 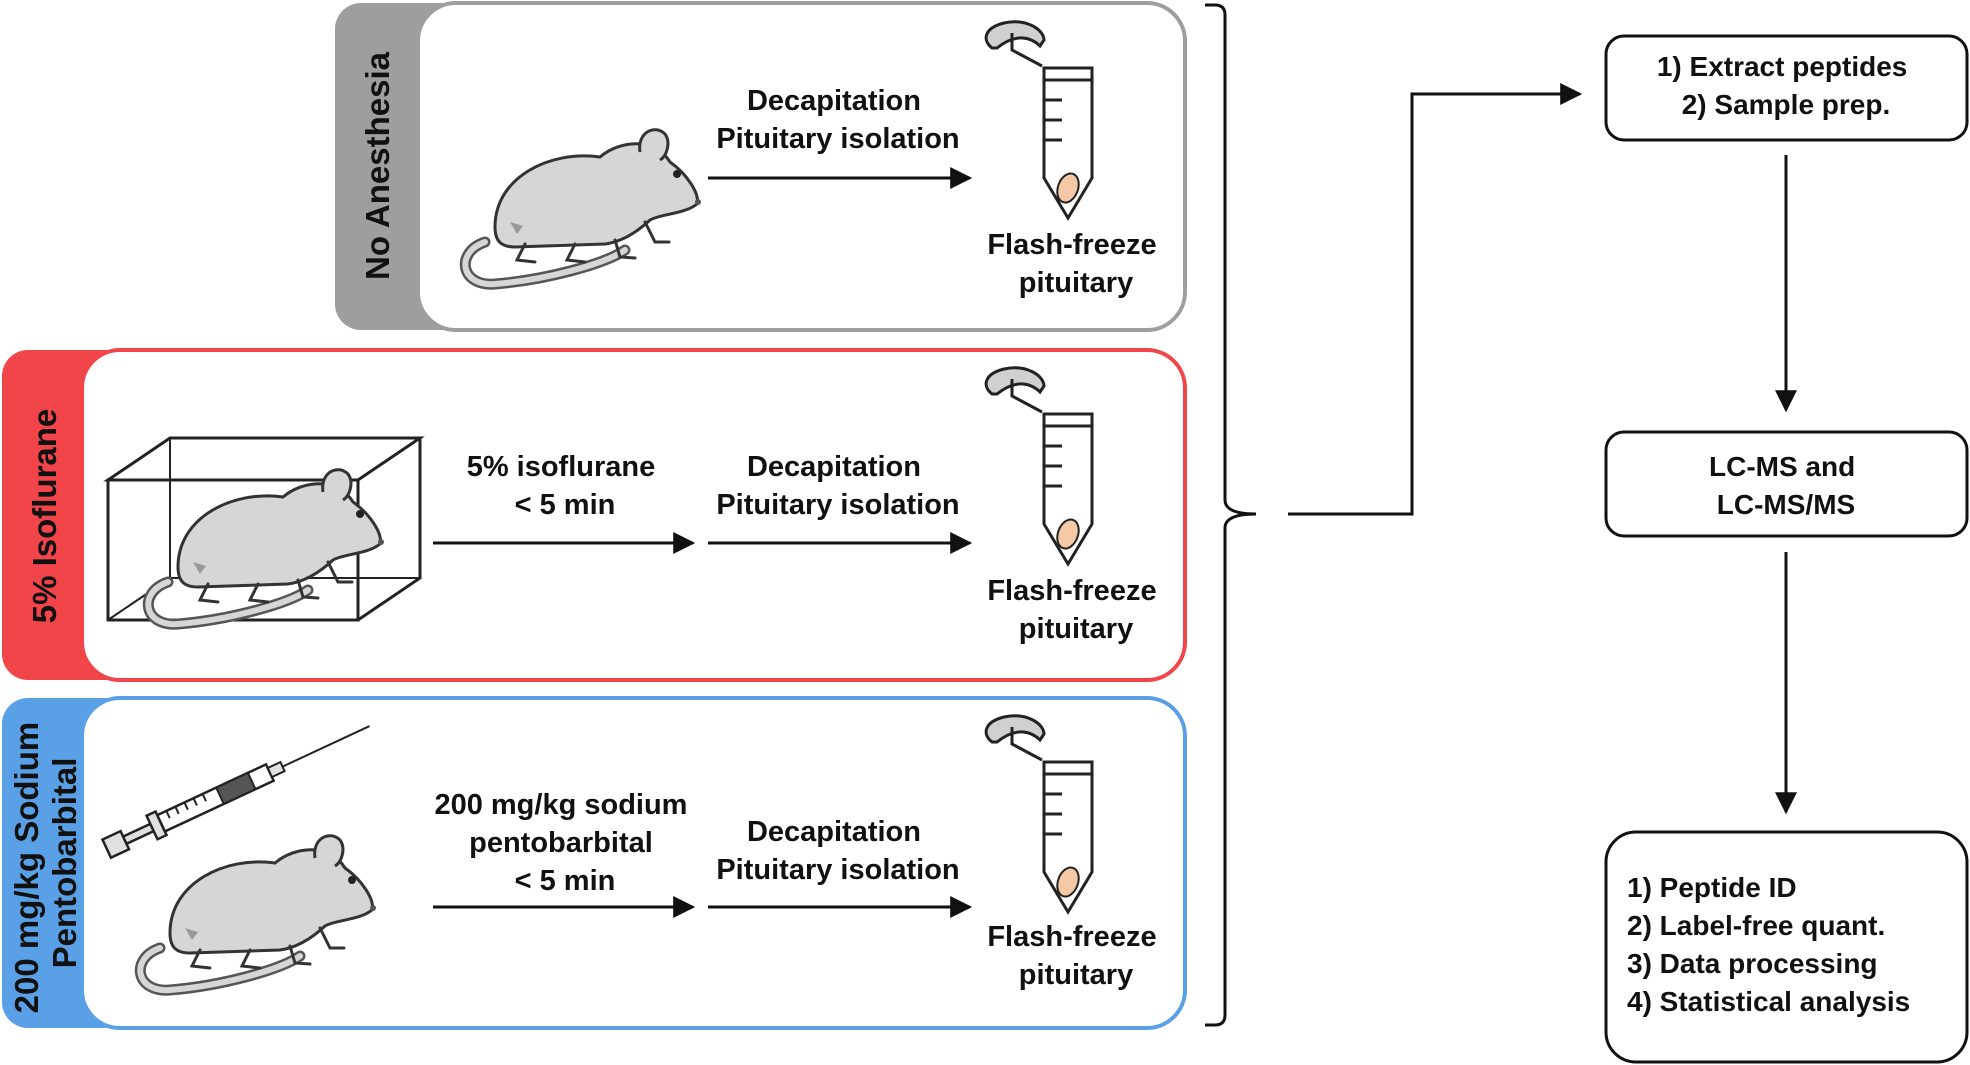 I want to click on workflow-text: 1) Extract peptides 2) Sample prep., so click(x=1786, y=85).